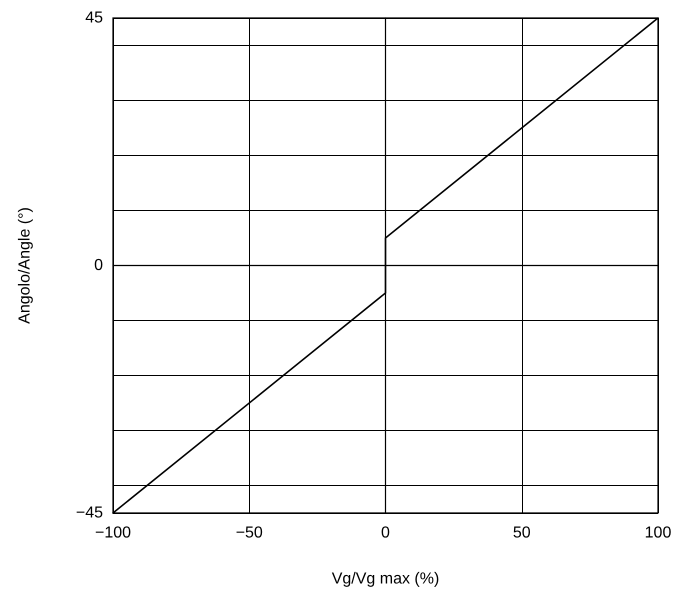  What do you see at coordinates (94, 18) in the screenshot?
I see `y-tick-label: 45` at bounding box center [94, 18].